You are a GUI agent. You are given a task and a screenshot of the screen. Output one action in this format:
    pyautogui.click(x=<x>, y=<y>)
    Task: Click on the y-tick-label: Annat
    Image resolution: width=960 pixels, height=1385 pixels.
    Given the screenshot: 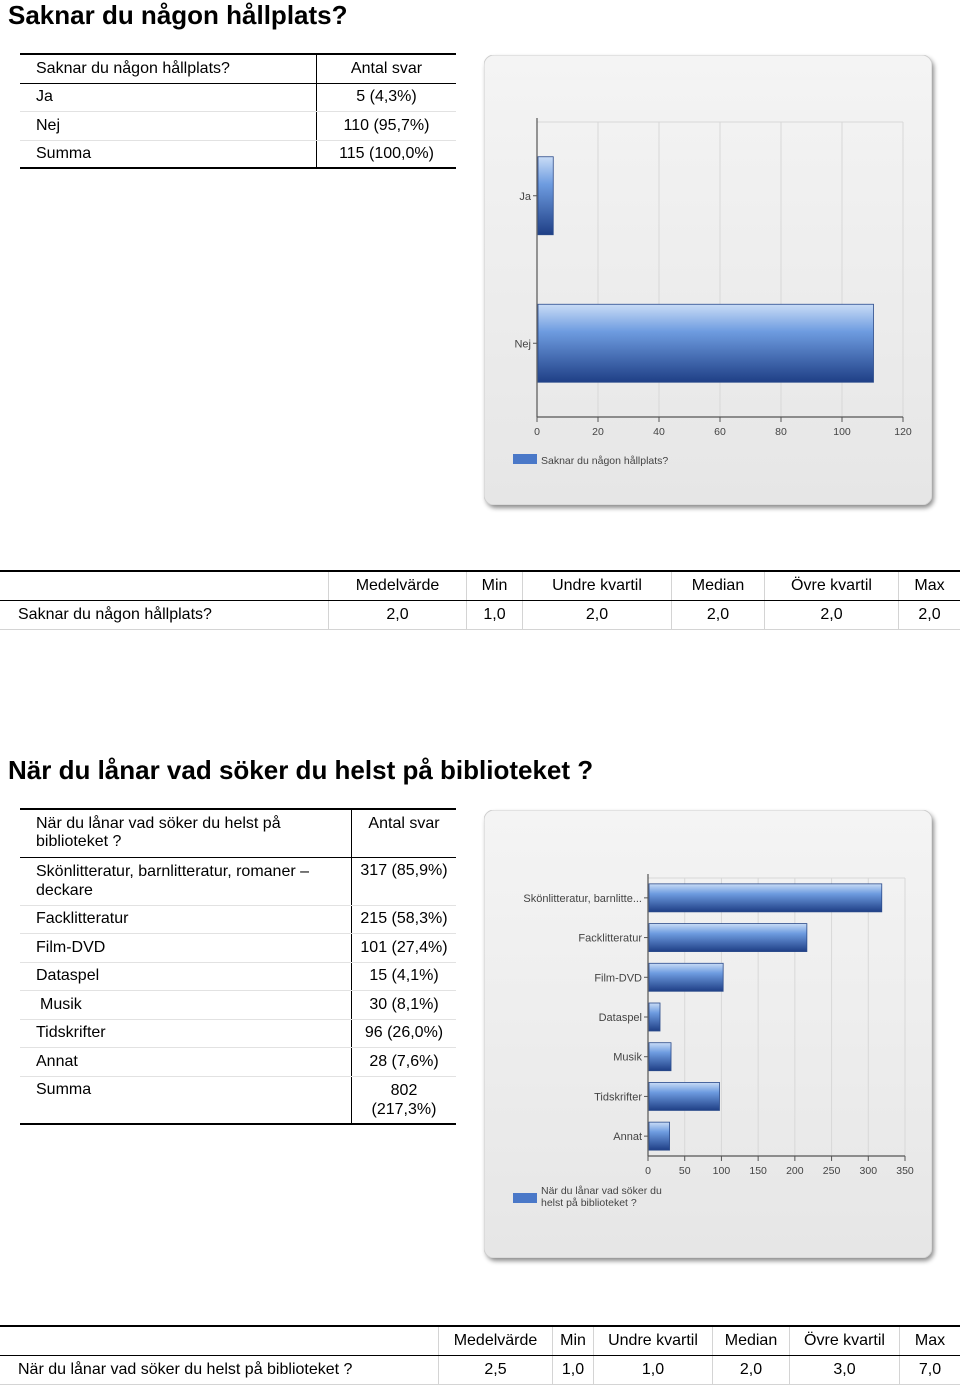 What is the action you would take?
    pyautogui.click(x=627, y=1137)
    